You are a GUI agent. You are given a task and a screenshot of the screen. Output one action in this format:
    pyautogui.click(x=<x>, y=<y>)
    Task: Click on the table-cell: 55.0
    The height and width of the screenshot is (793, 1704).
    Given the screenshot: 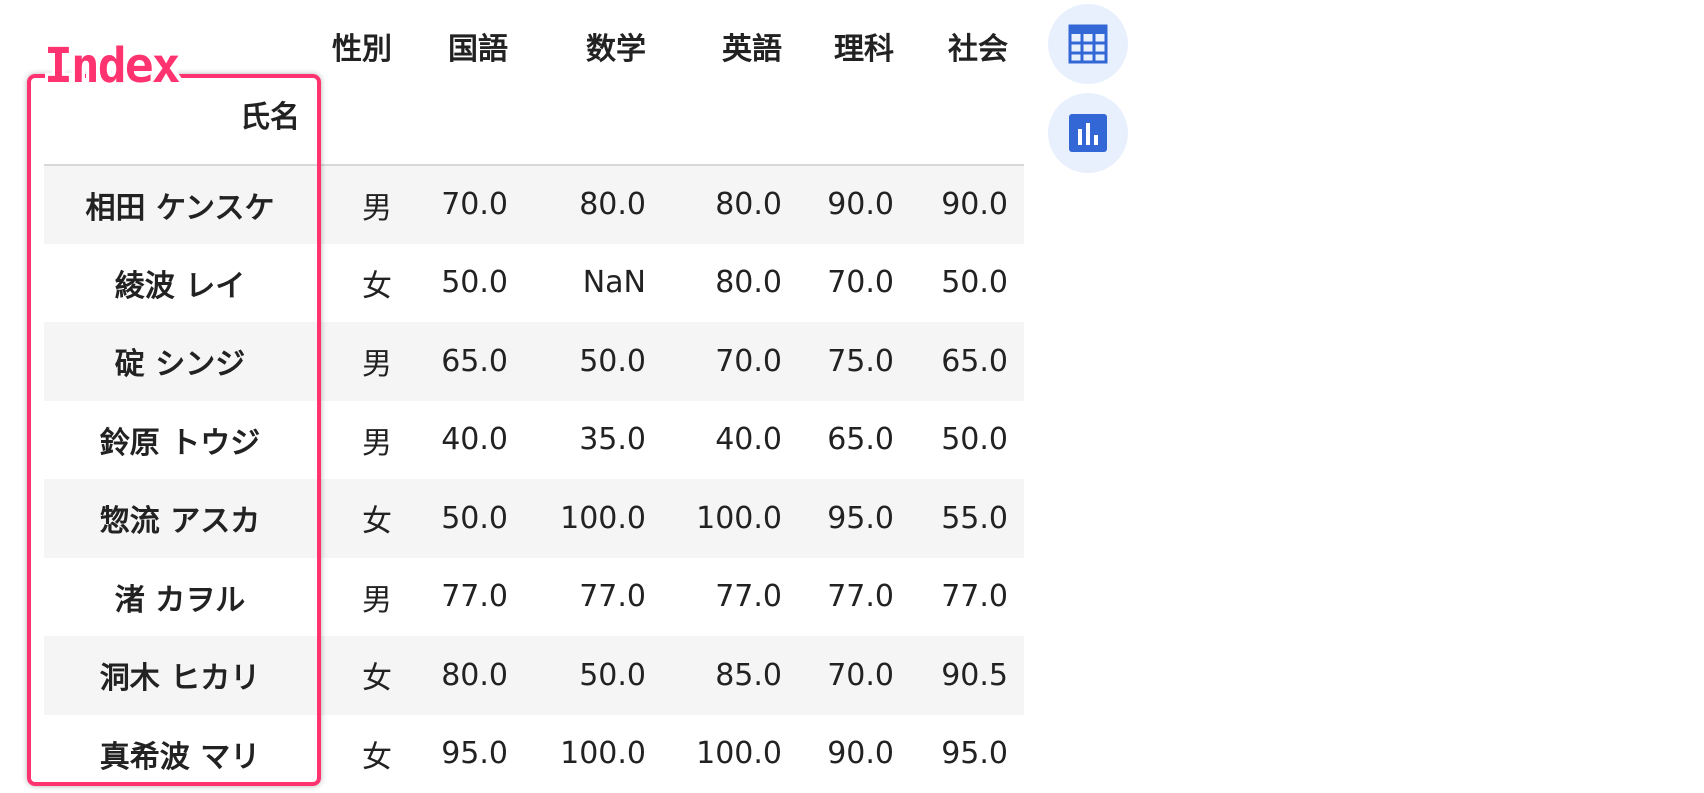 What is the action you would take?
    pyautogui.click(x=967, y=518)
    